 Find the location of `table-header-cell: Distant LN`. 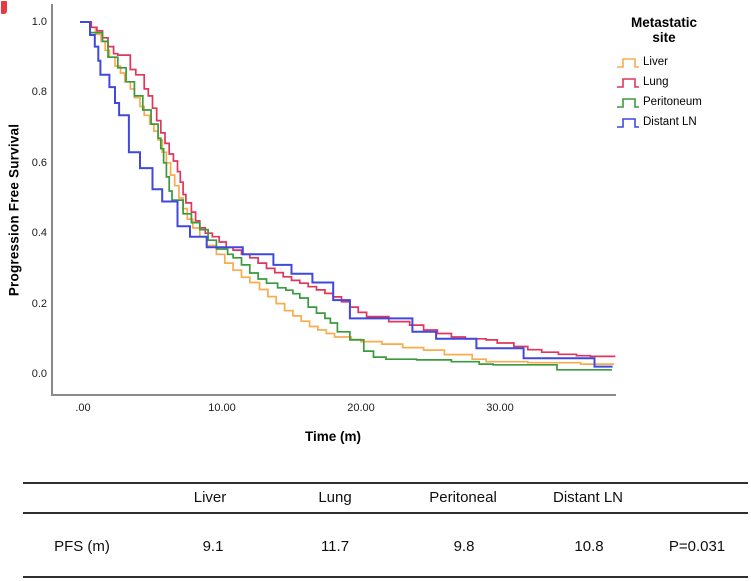

table-header-cell: Distant LN is located at coordinates (588, 497).